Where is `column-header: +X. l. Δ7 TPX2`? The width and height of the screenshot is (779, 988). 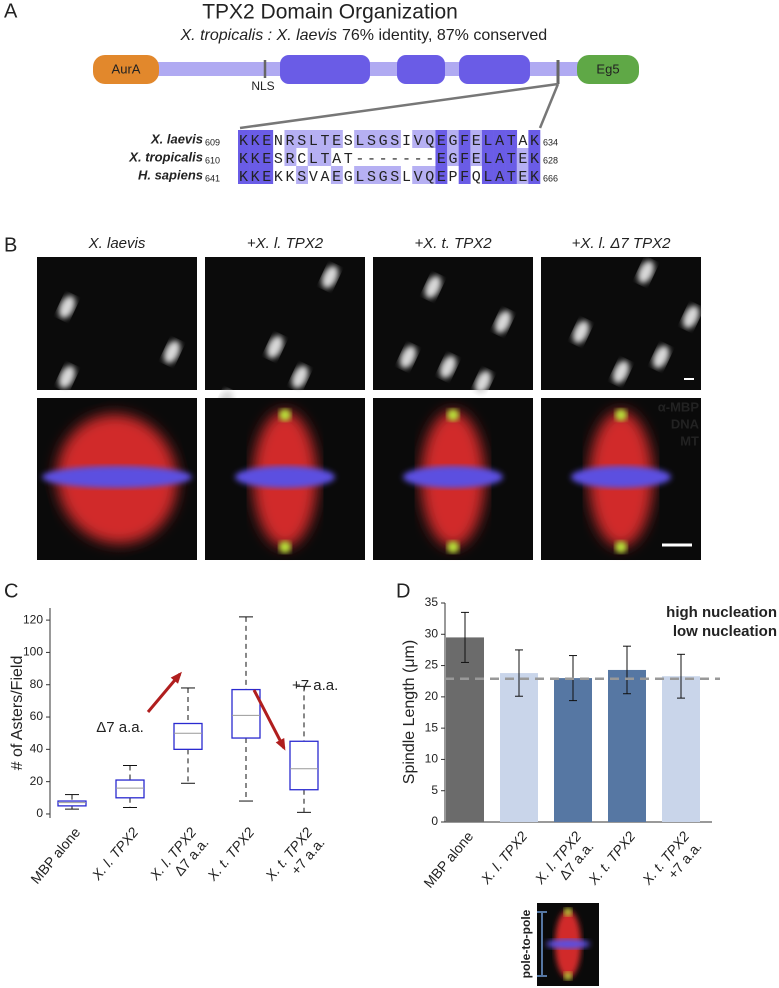 column-header: +X. l. Δ7 TPX2 is located at coordinates (622, 243).